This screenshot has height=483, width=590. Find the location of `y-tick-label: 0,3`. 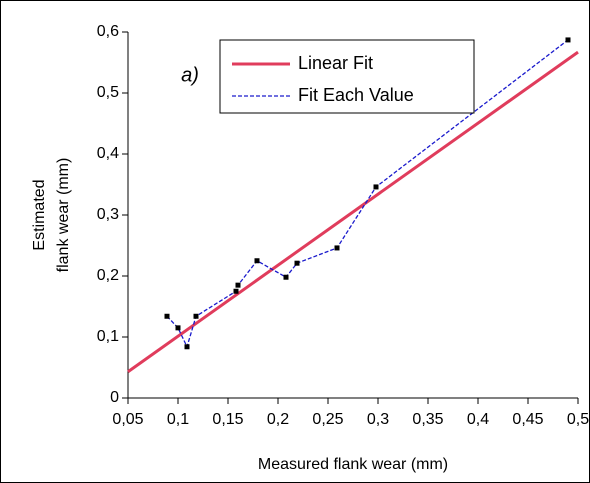

y-tick-label: 0,3 is located at coordinates (108, 214).